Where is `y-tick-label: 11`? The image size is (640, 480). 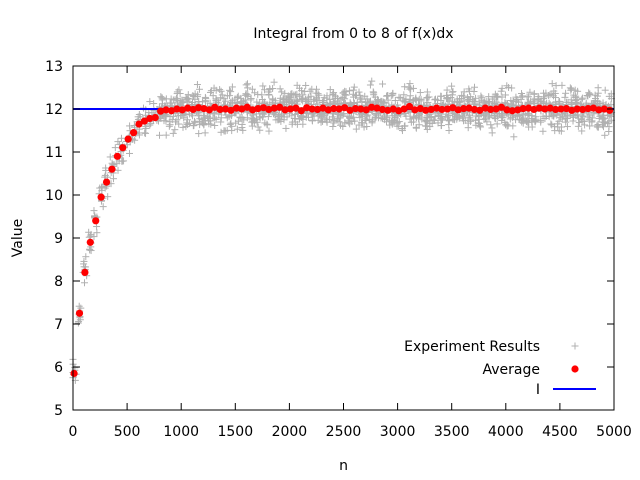
y-tick-label: 11 is located at coordinates (54, 153).